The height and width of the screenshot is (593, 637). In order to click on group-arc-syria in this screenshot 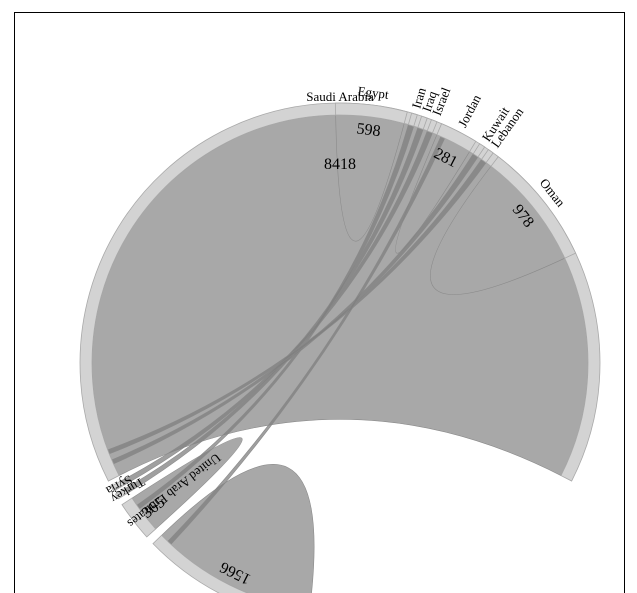, I will do `click(117, 486)`.